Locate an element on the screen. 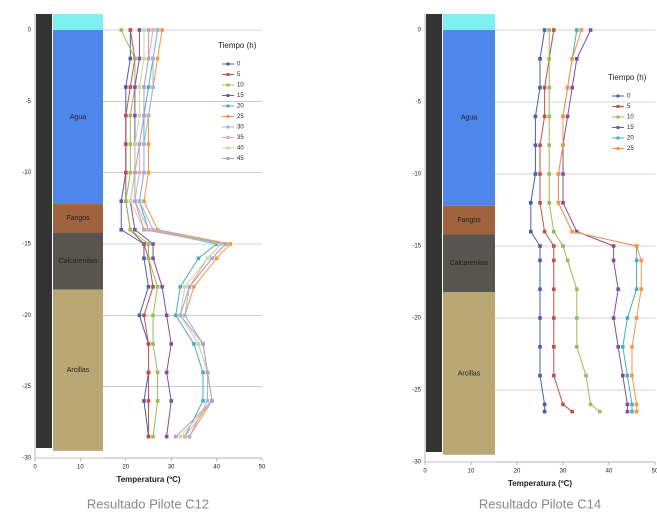  y-tick-label: -25 is located at coordinates (26, 387).